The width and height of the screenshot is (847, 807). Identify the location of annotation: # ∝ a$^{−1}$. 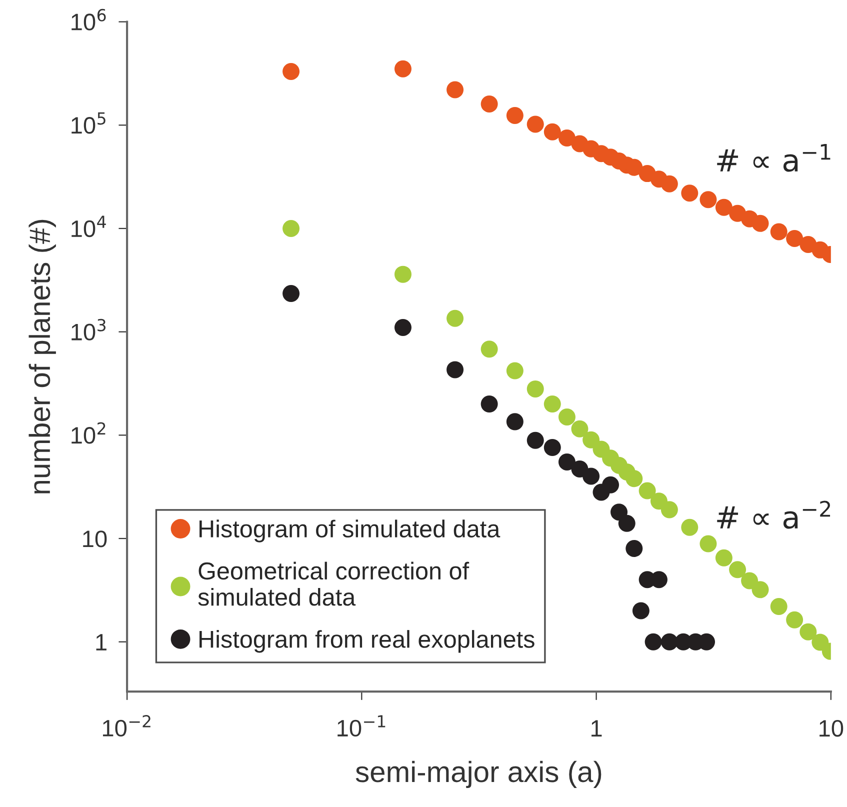
(773, 158).